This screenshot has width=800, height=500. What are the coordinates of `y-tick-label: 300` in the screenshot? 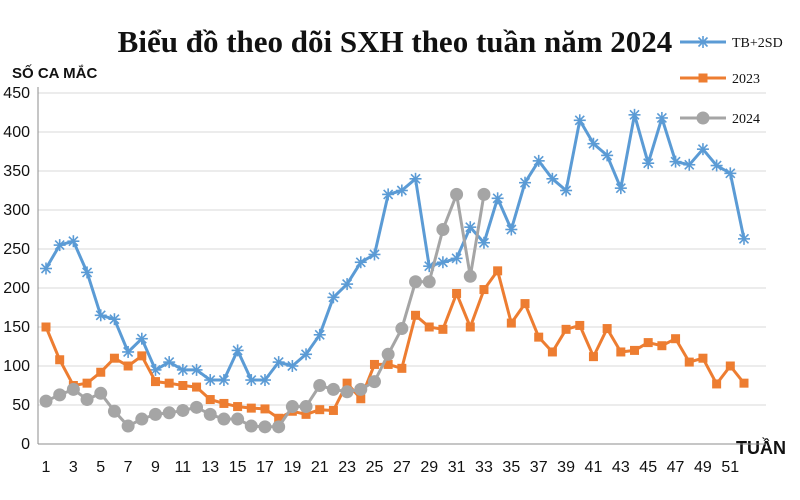 It's located at (16, 210).